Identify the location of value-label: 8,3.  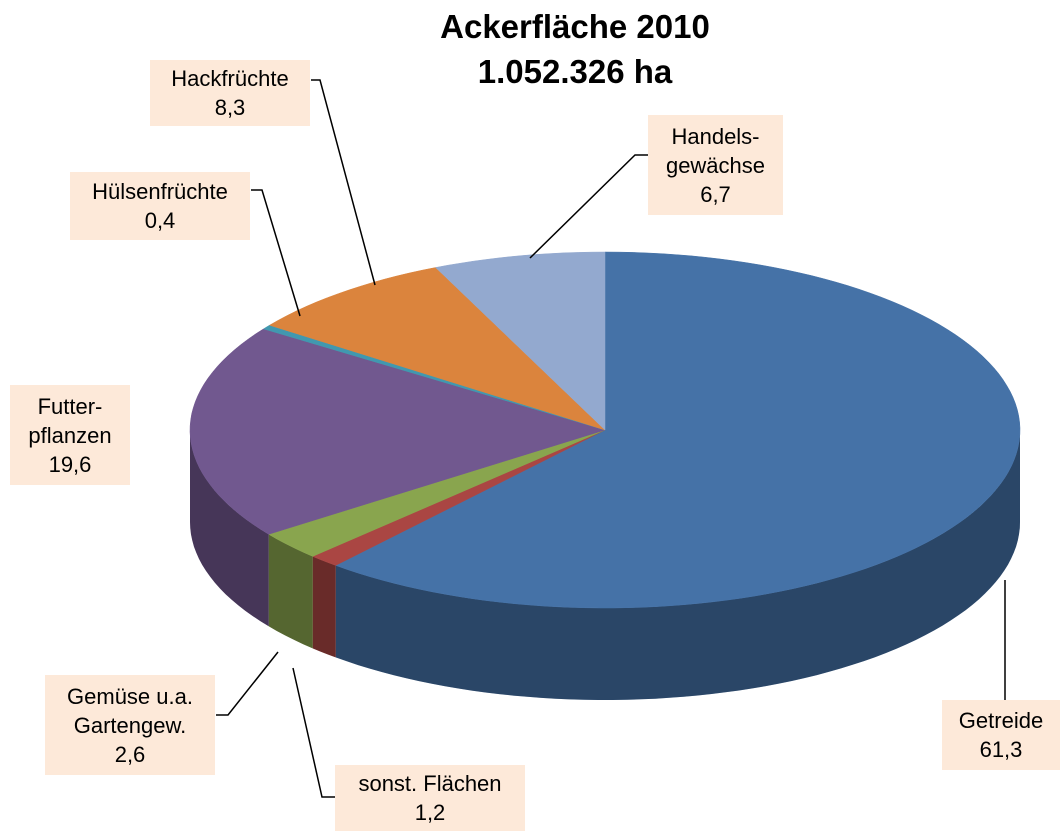
(230, 107).